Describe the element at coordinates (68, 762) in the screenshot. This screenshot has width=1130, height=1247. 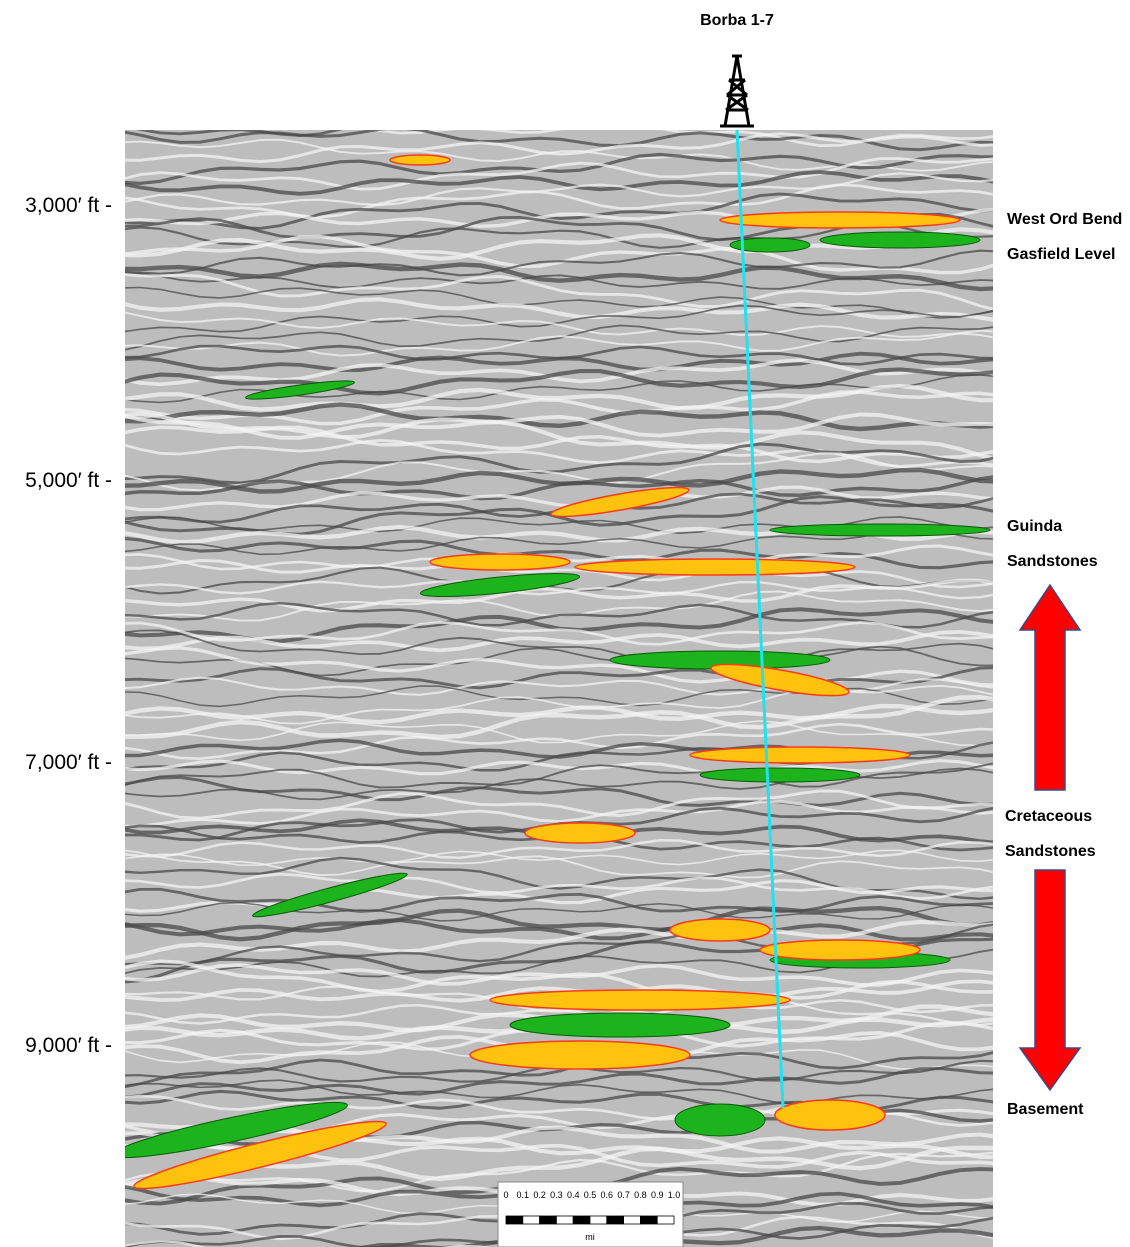
I see `depth-label: 7,000′ ft -` at that location.